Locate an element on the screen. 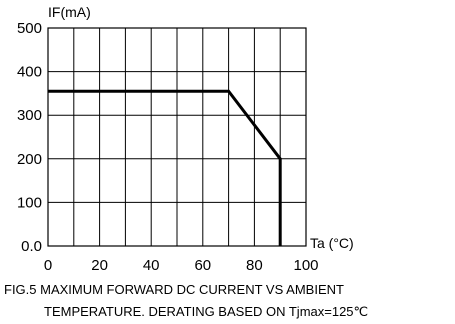 The width and height of the screenshot is (455, 324). x-tick-labels: 0 20 40 60 80 100 is located at coordinates (181, 265).